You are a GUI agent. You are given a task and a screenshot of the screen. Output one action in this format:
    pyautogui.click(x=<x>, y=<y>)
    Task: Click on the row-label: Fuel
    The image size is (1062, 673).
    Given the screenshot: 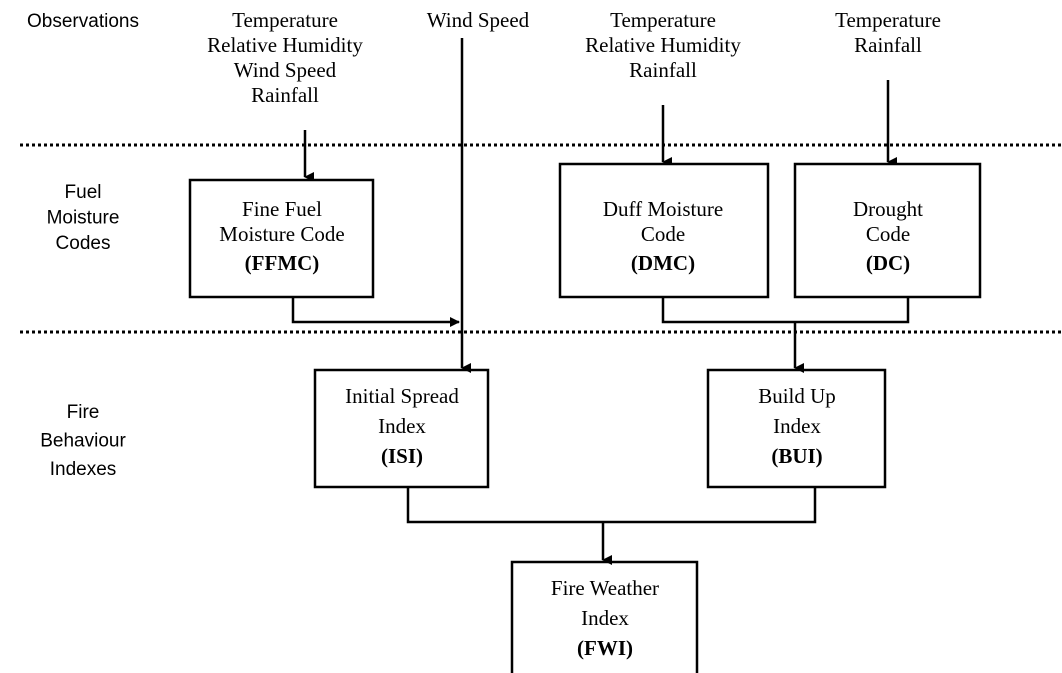 What is the action you would take?
    pyautogui.click(x=83, y=192)
    